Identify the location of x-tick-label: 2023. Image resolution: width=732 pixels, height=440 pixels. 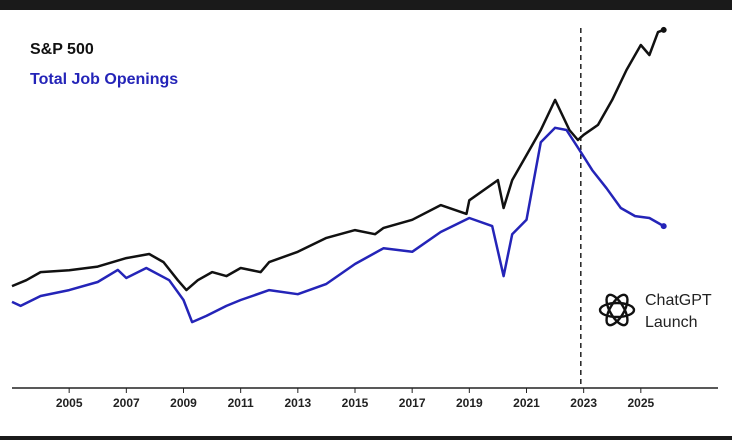
(583, 403).